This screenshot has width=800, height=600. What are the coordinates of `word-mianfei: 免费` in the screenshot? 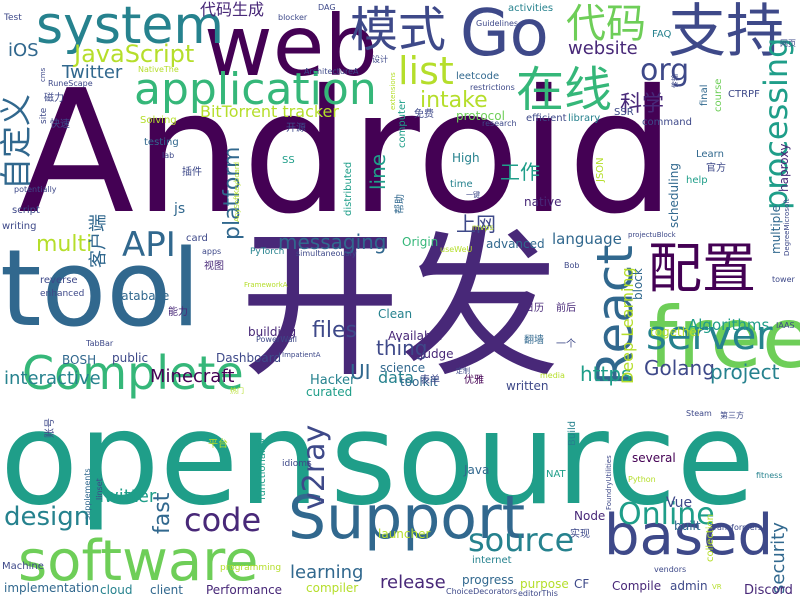 It's located at (424, 114).